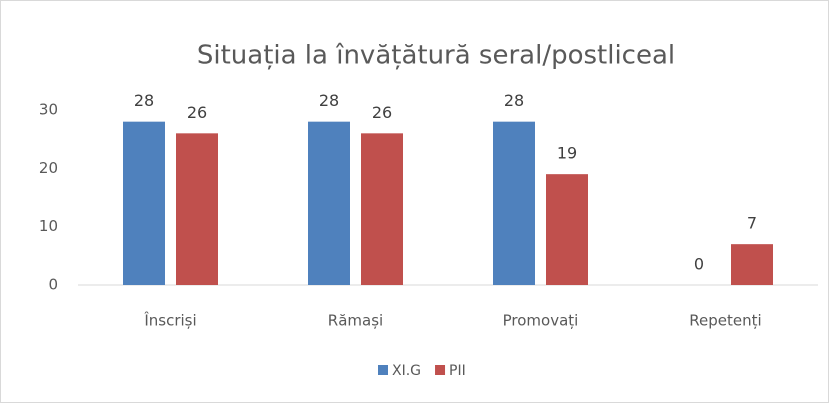 Image resolution: width=829 pixels, height=403 pixels. What do you see at coordinates (48, 168) in the screenshot?
I see `y-tick-label: 20` at bounding box center [48, 168].